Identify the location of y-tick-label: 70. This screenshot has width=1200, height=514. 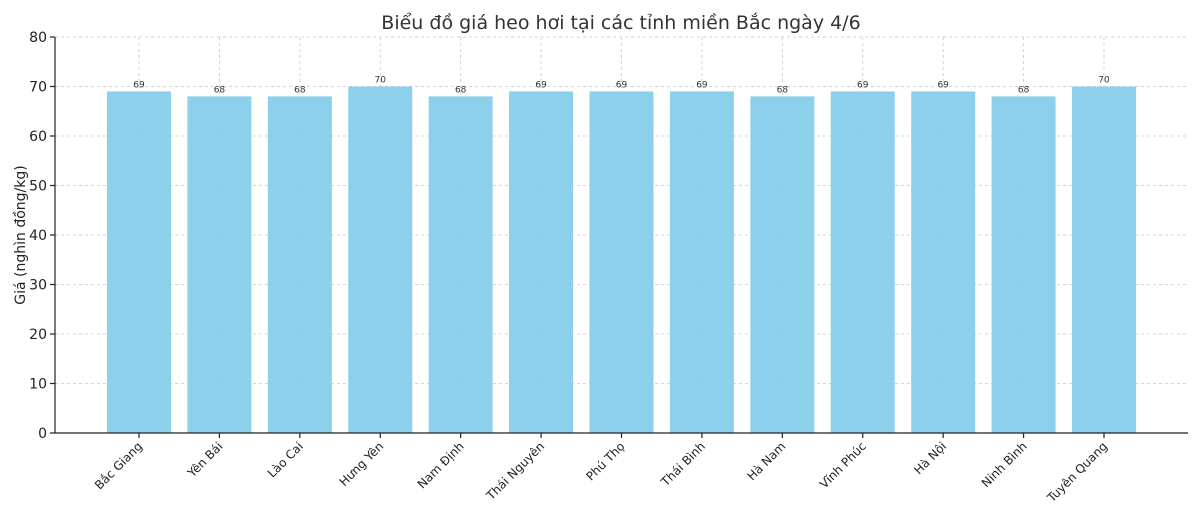
(38, 88).